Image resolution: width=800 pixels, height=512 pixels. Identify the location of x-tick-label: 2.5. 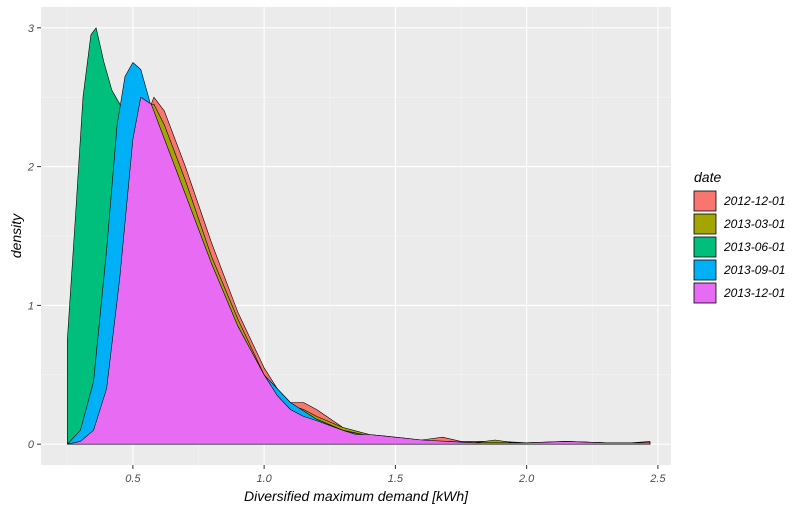
(657, 479).